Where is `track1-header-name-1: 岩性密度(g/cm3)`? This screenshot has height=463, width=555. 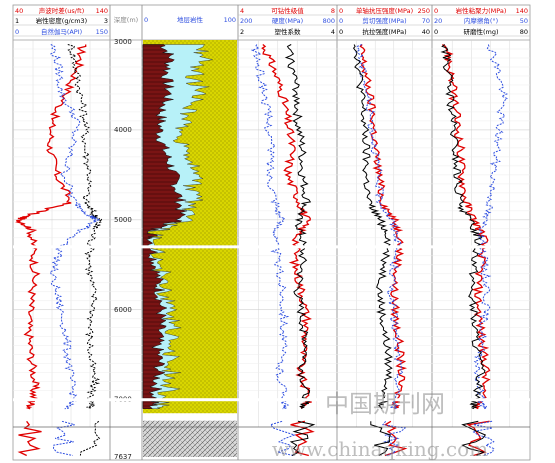 track1-header-name-1: 岩性密度(g/cm3) is located at coordinates (61, 20).